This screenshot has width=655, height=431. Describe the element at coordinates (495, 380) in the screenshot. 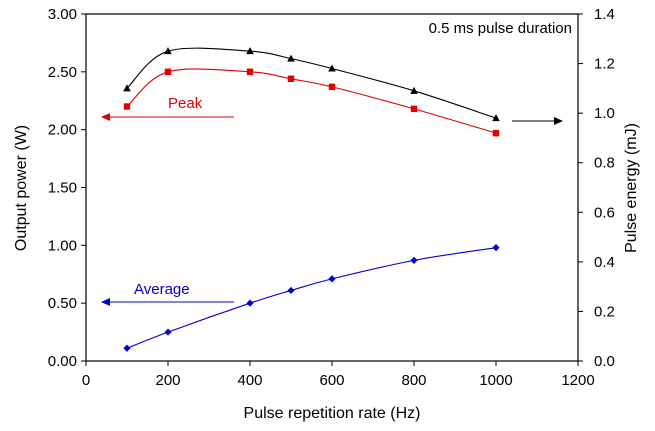

I see `x-tick-label: 1000` at that location.